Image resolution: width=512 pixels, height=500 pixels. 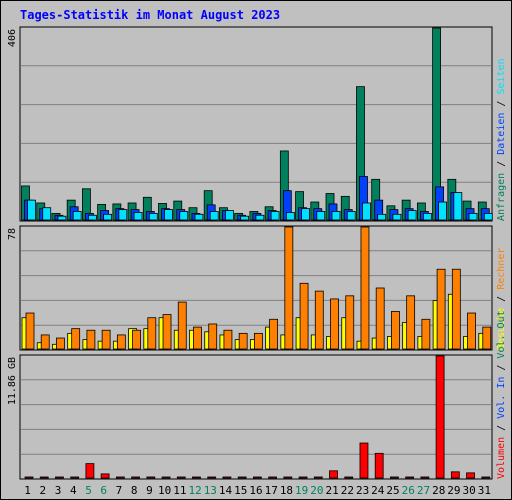 I want to click on x-tick-label-day-12: 12, so click(x=194, y=490).